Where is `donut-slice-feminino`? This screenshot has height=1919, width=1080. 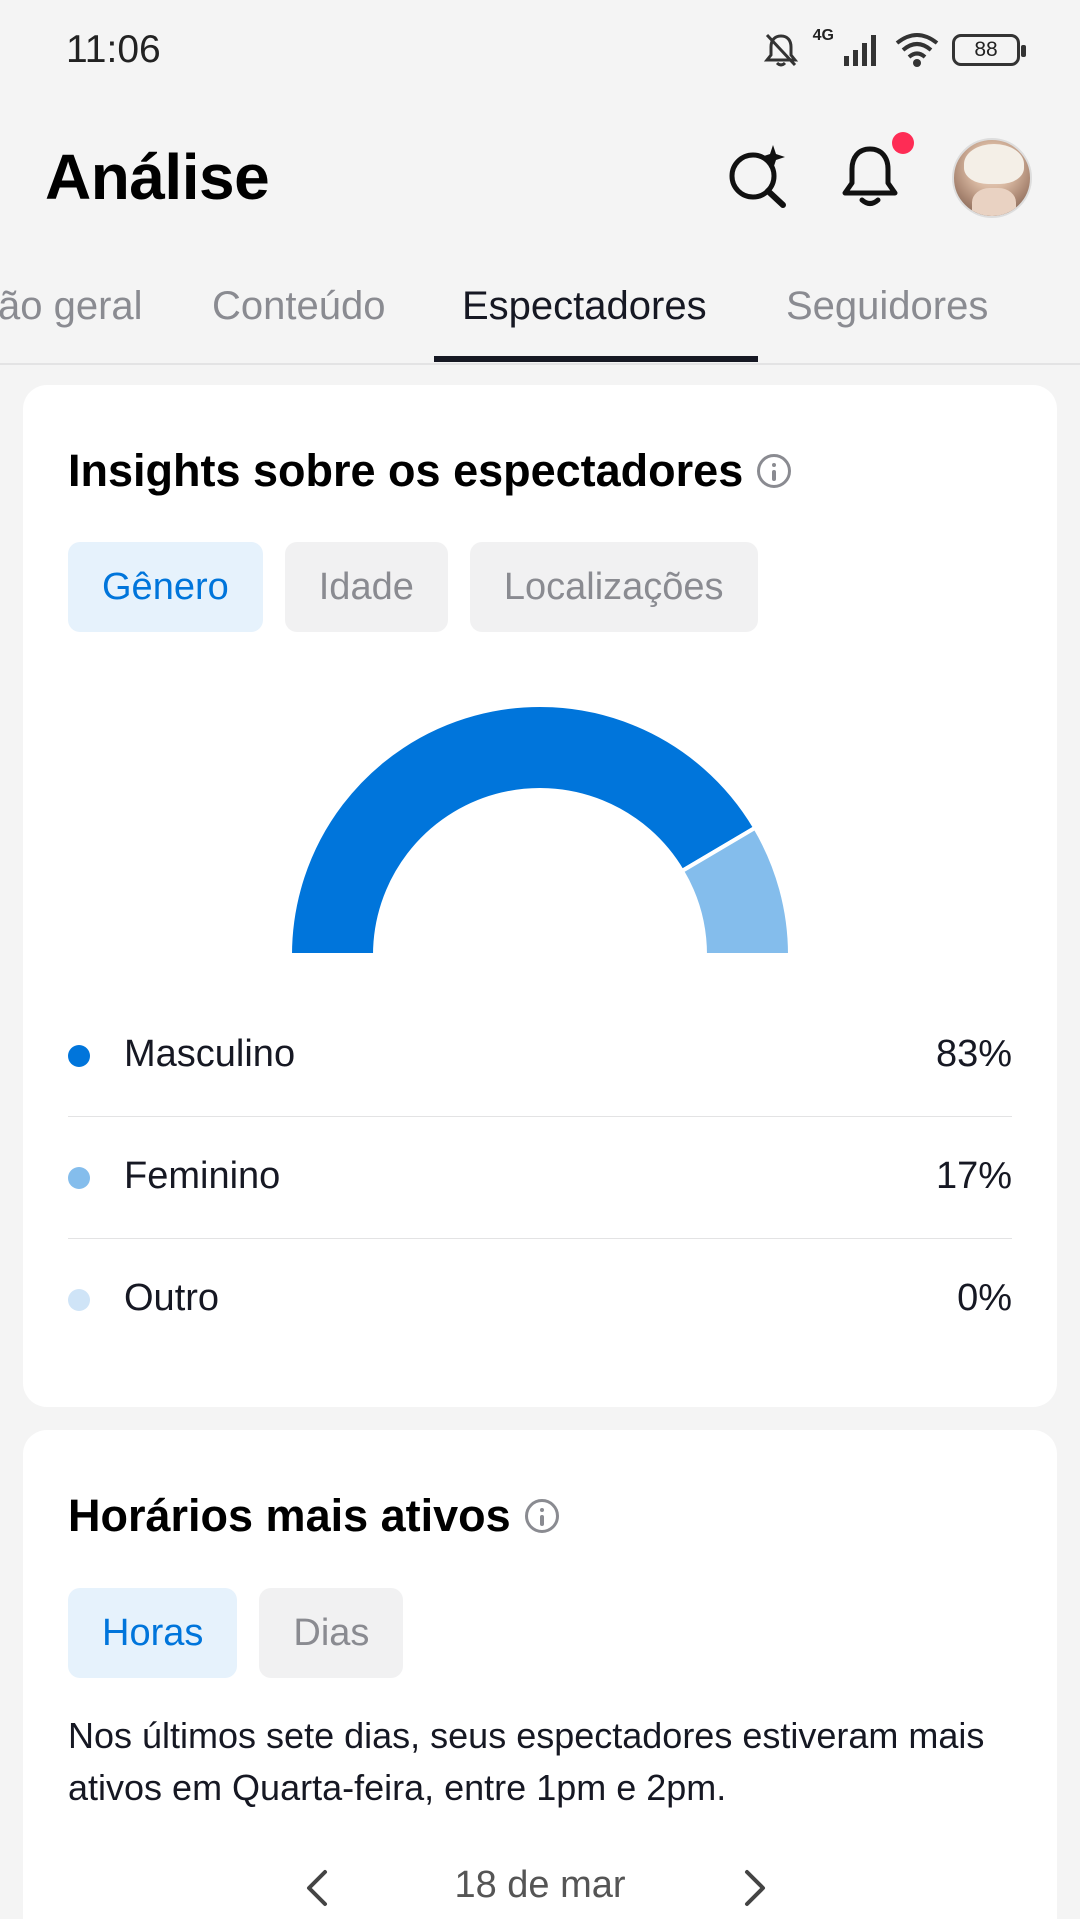
donut-slice-feminino is located at coordinates (735, 891).